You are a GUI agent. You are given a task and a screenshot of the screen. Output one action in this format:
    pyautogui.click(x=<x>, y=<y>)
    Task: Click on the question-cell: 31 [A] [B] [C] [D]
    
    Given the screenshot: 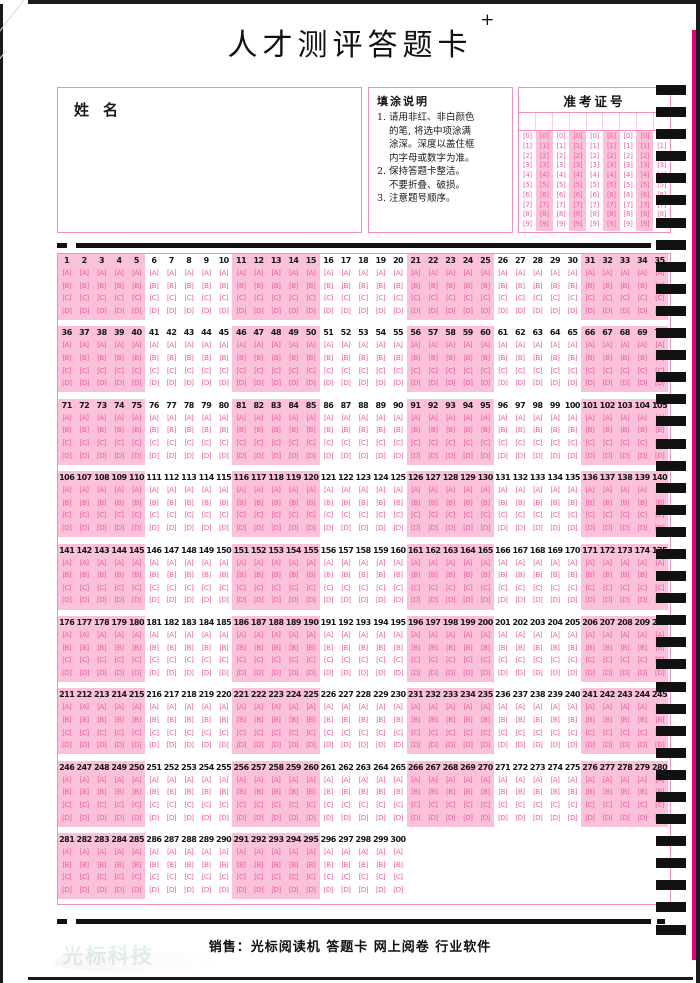 What is the action you would take?
    pyautogui.click(x=589, y=287)
    